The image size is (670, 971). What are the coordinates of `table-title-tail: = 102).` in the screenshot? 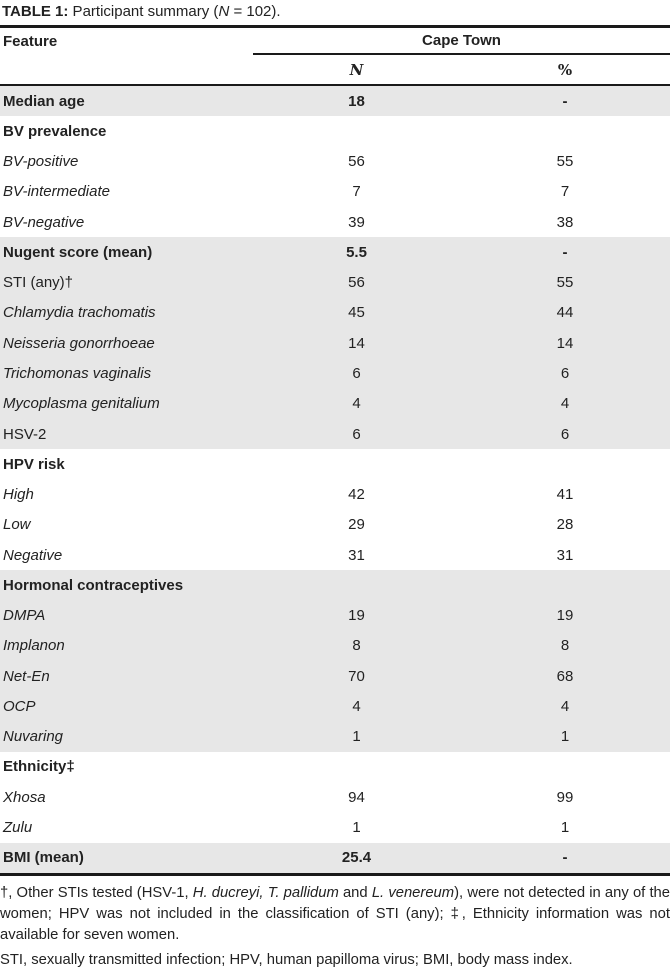 It's located at (255, 11).